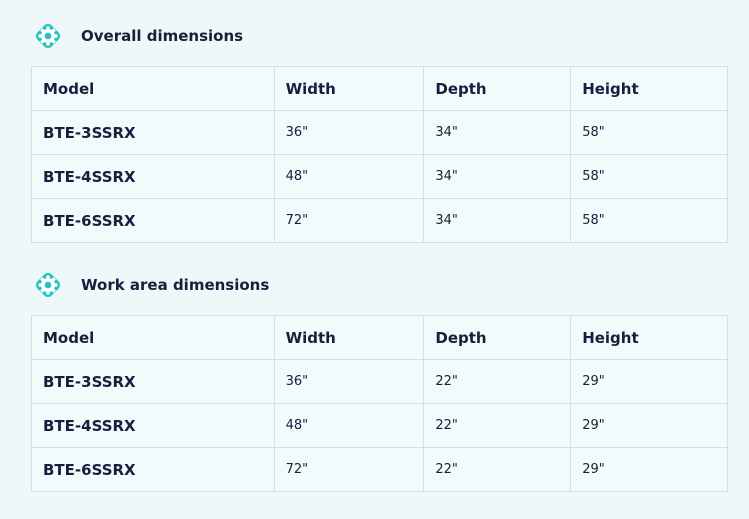 The image size is (749, 519). I want to click on section-heading: Overall dimensions, so click(162, 36).